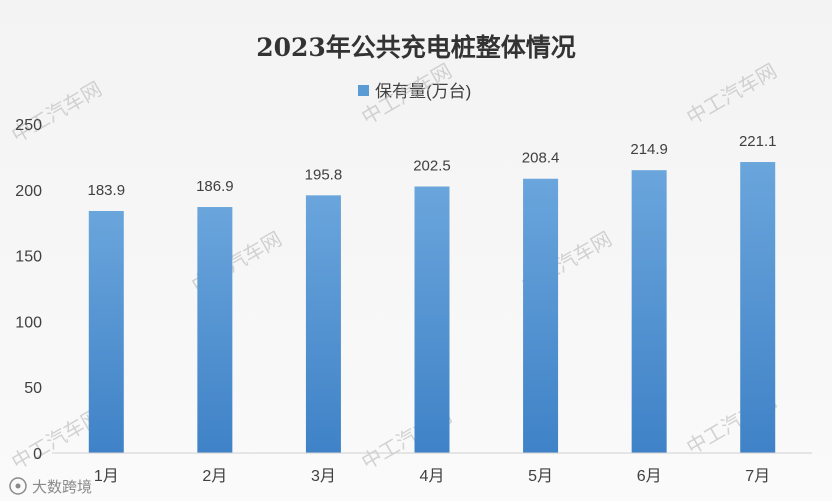  Describe the element at coordinates (37, 454) in the screenshot. I see `y-tick-label: 0` at that location.